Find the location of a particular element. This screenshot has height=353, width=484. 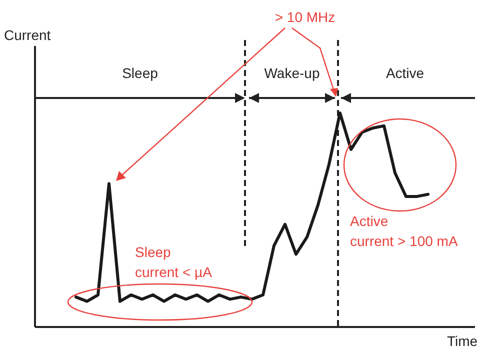

text: Wake-up is located at coordinates (292, 73).